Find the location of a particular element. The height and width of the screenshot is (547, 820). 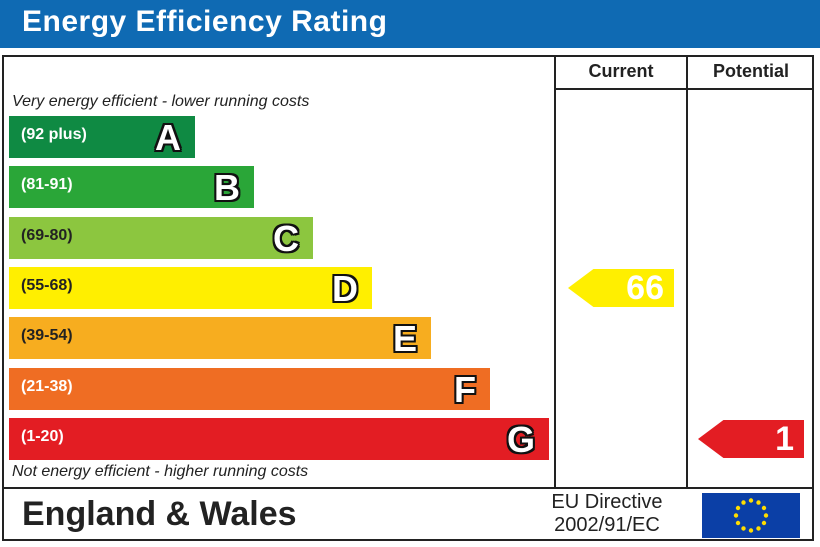

band-range-label: (1-20) is located at coordinates (42, 436).